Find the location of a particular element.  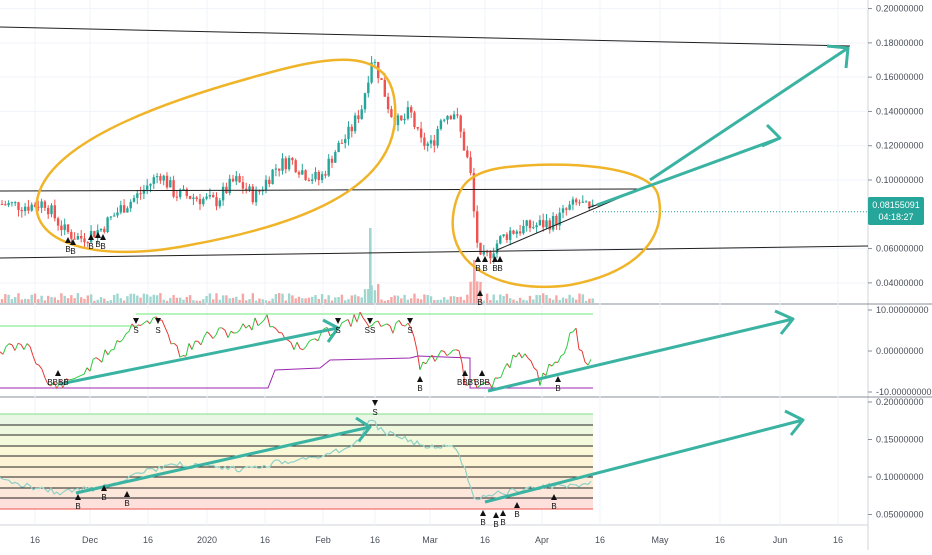

buy-signal-label: BBB is located at coordinates (465, 382).